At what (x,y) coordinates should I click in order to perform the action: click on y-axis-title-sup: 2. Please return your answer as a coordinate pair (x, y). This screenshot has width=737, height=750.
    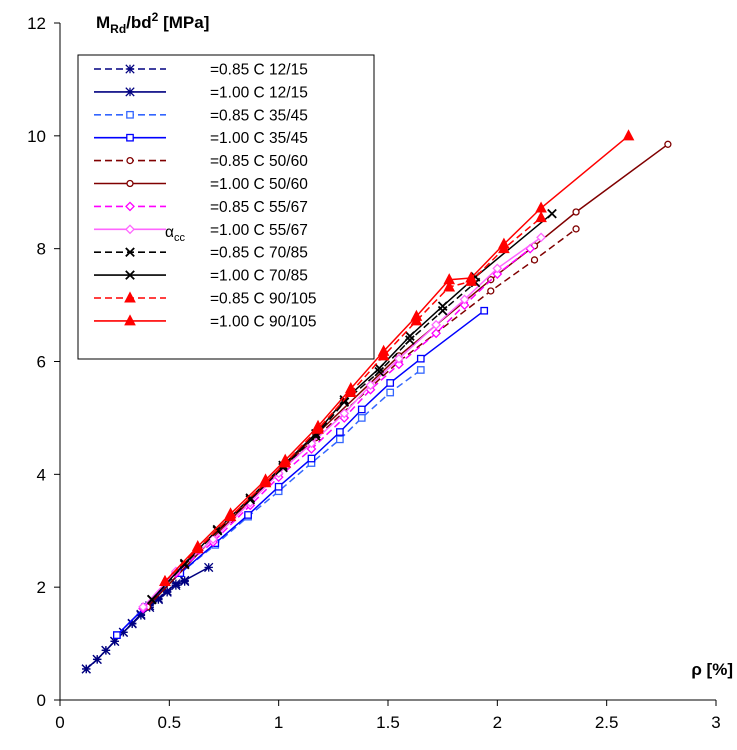
    Looking at the image, I should click on (155, 17).